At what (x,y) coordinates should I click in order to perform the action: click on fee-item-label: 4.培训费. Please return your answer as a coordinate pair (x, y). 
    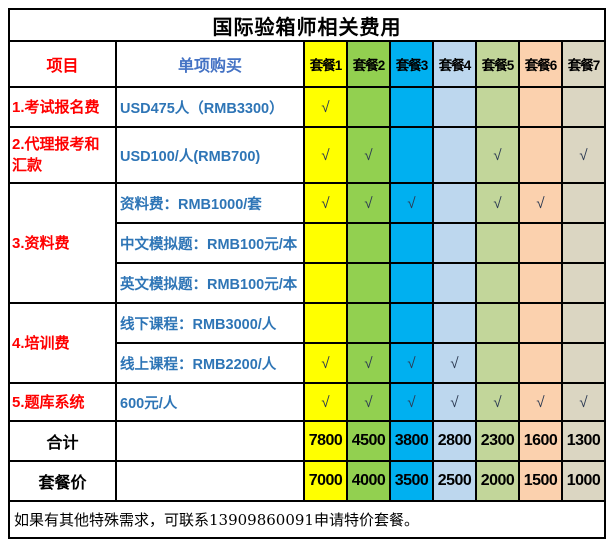
    Looking at the image, I should click on (62, 343).